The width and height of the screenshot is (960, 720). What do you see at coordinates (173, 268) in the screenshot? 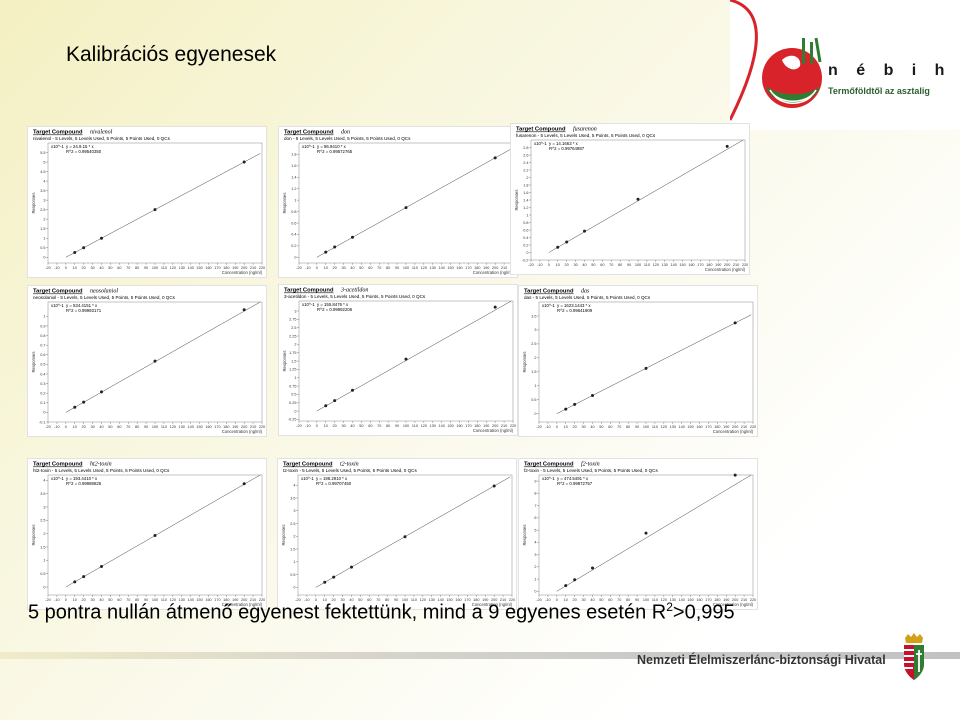
I see `x-tick-label: 120` at bounding box center [173, 268].